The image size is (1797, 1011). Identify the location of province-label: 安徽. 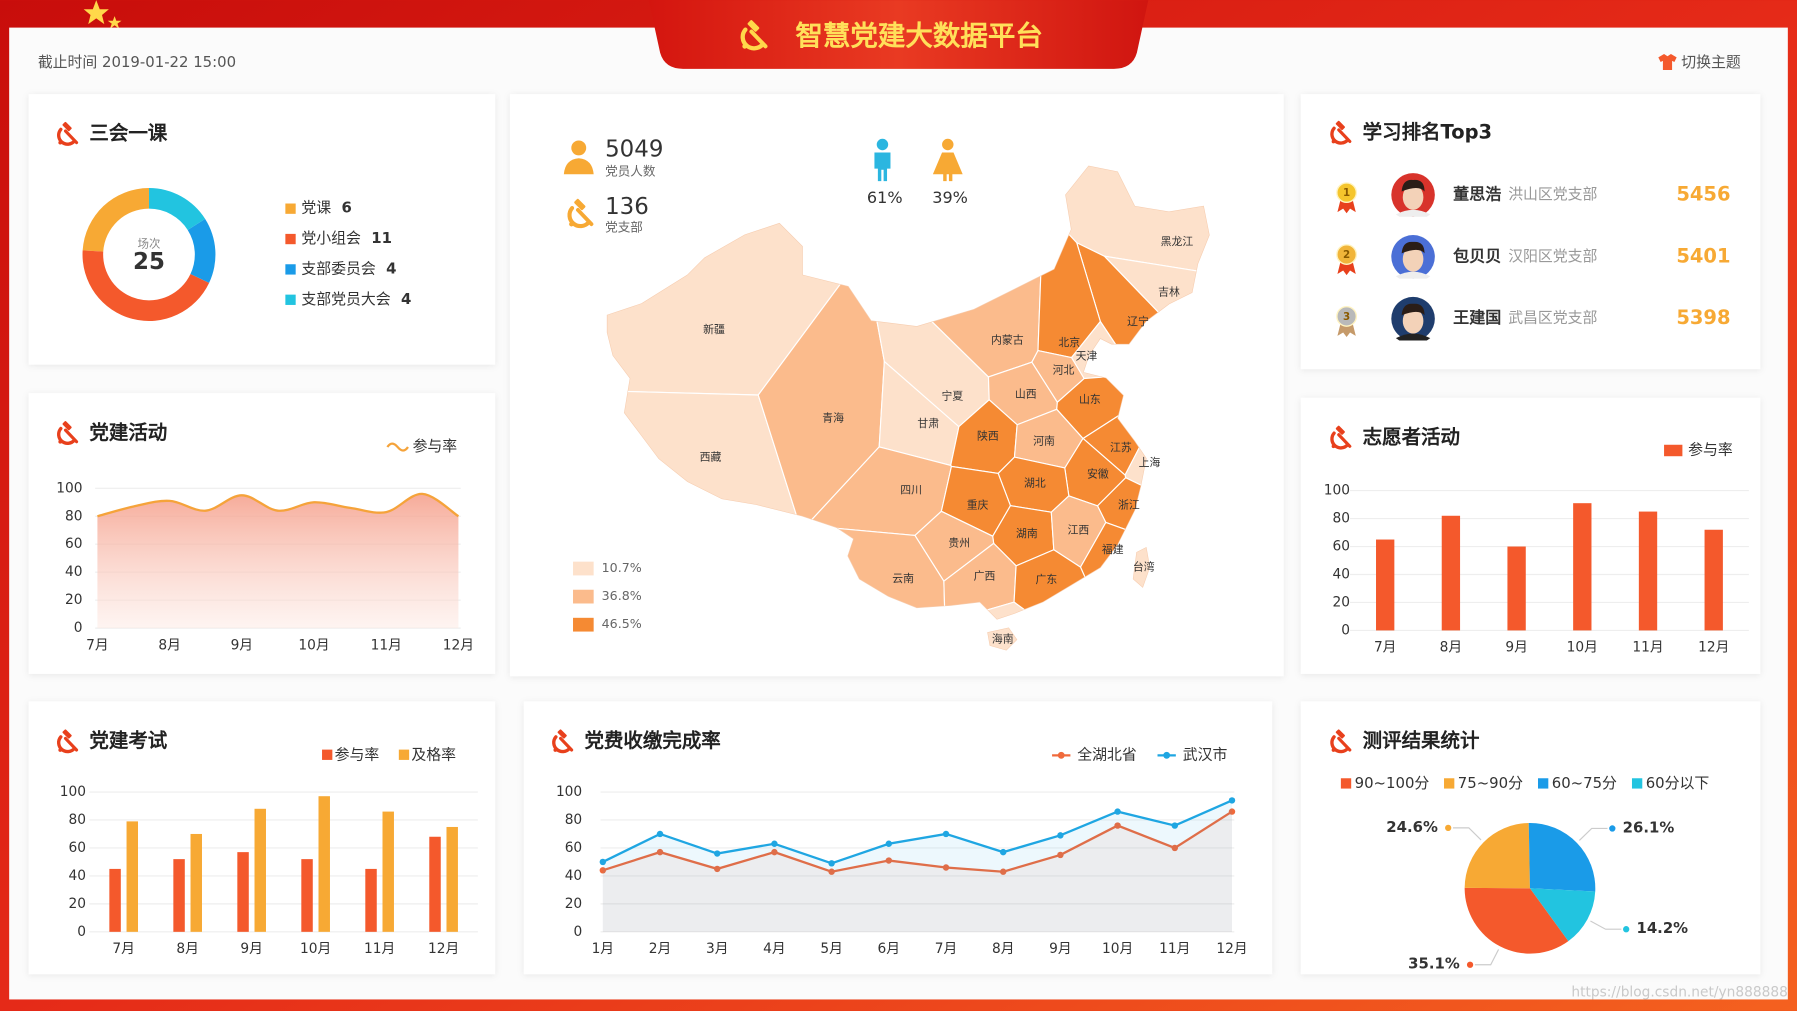
(1098, 474).